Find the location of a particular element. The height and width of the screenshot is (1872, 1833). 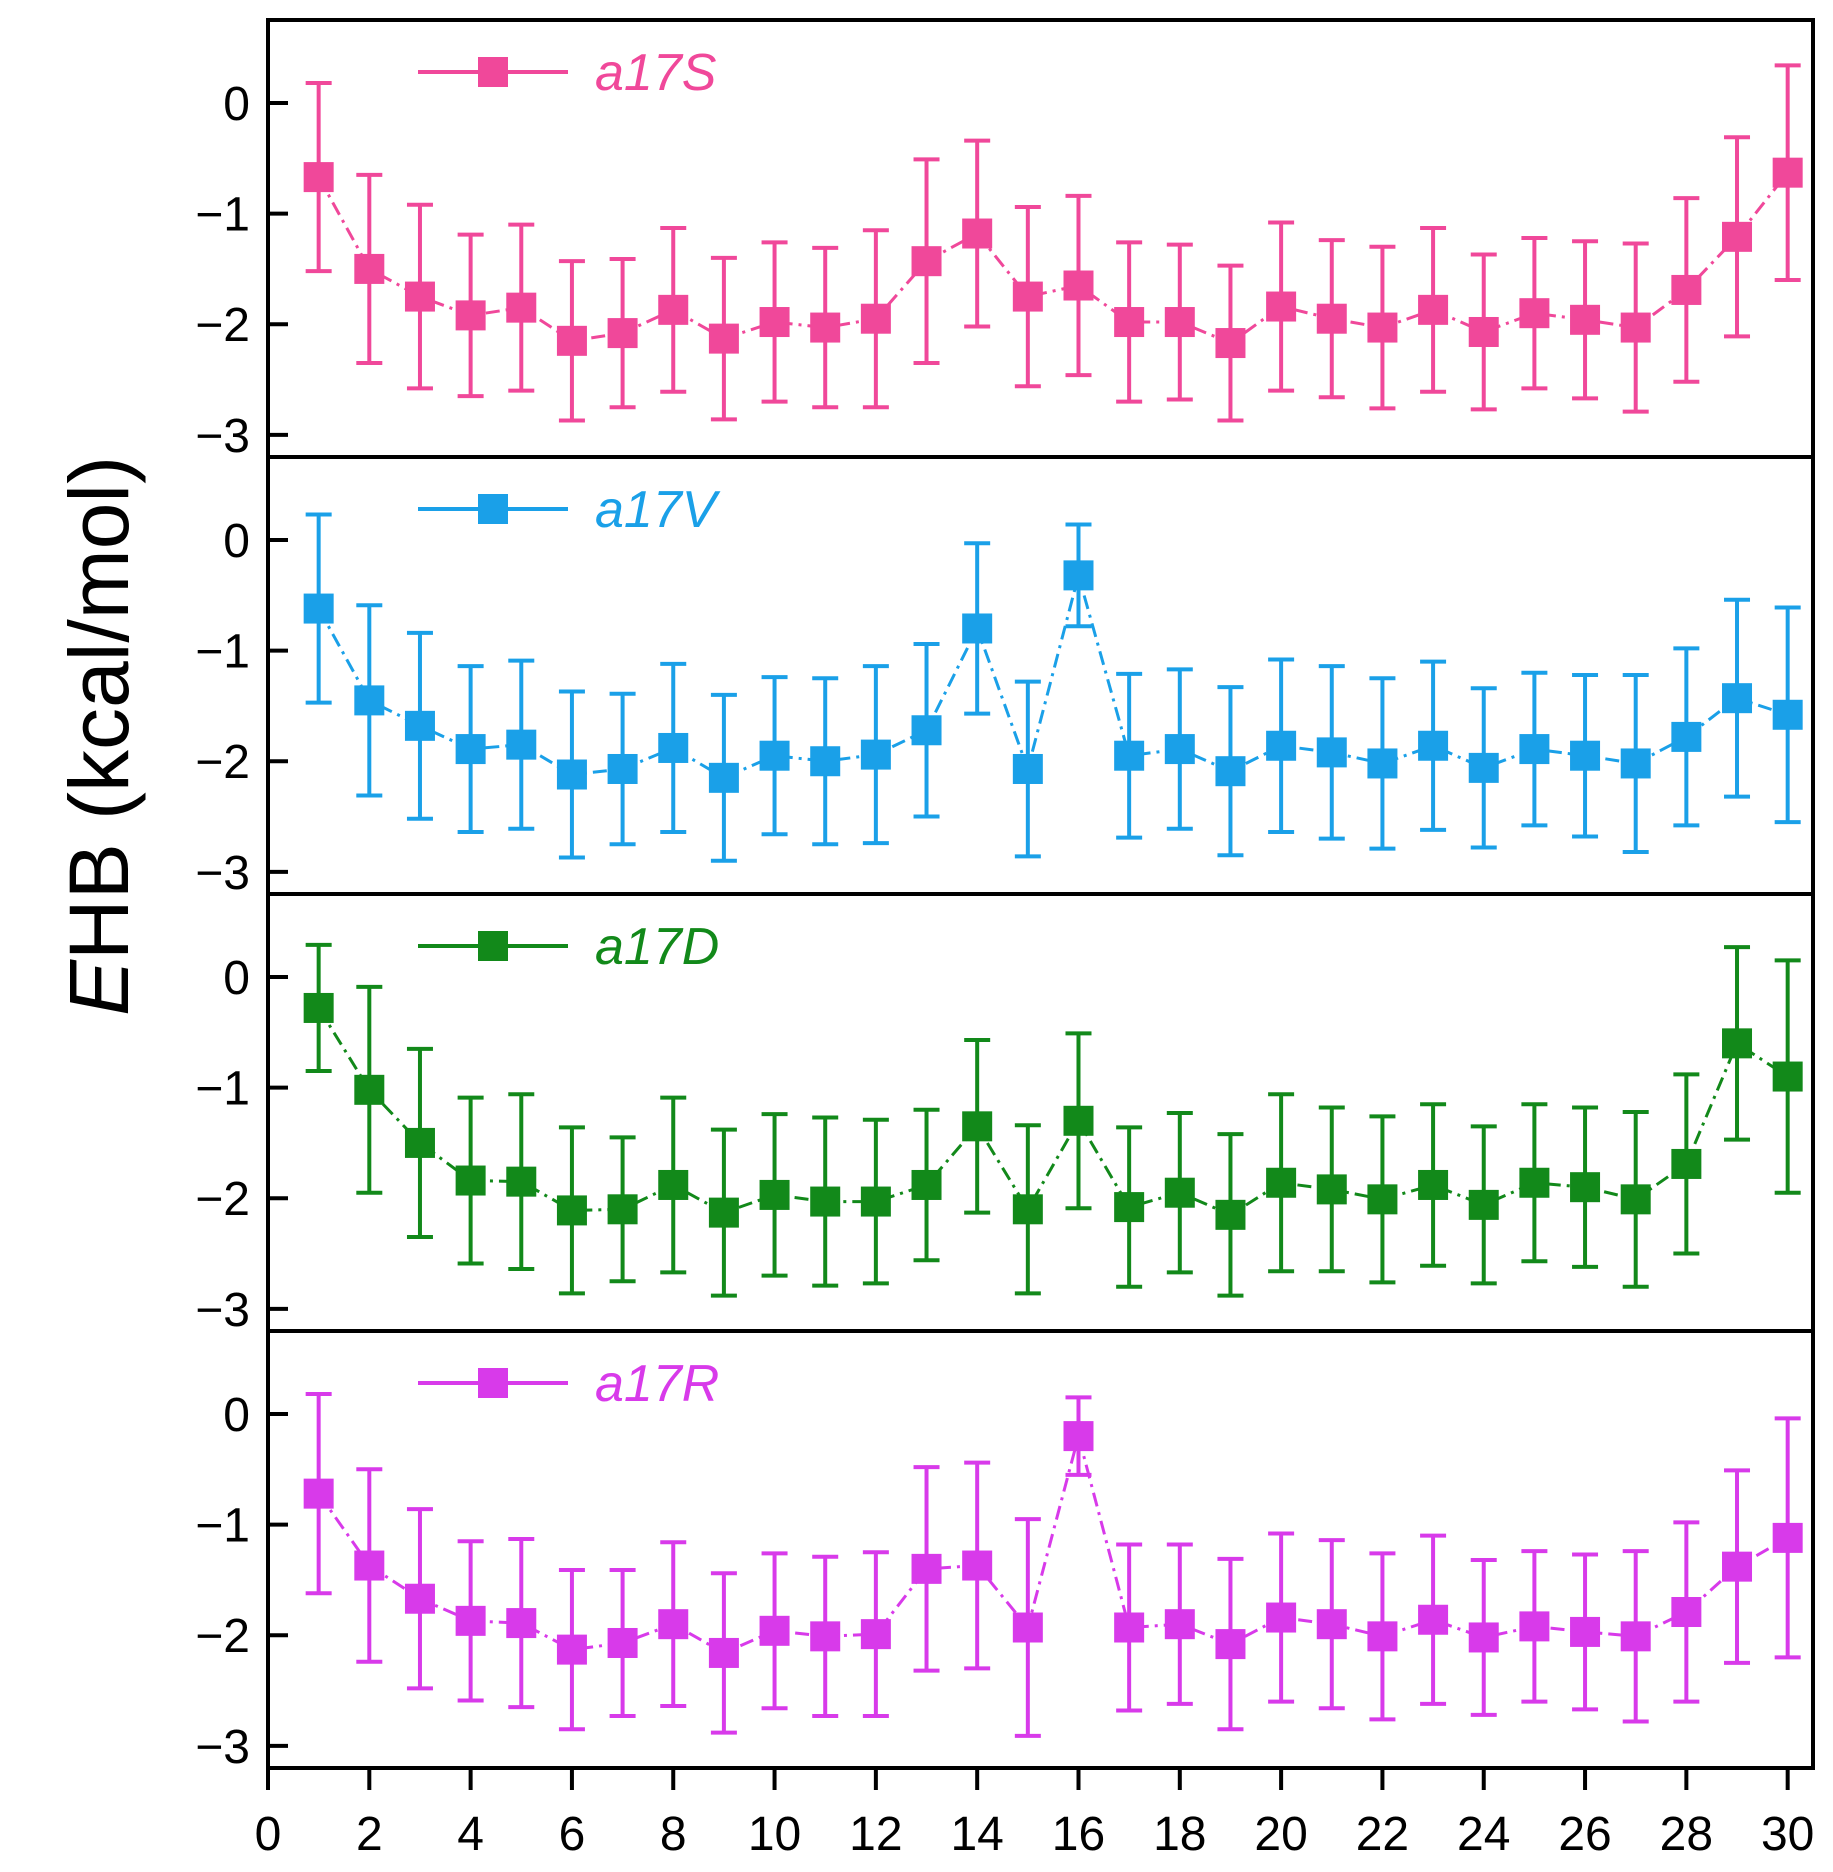

x-tick-label: 24 is located at coordinates (1483, 1834).